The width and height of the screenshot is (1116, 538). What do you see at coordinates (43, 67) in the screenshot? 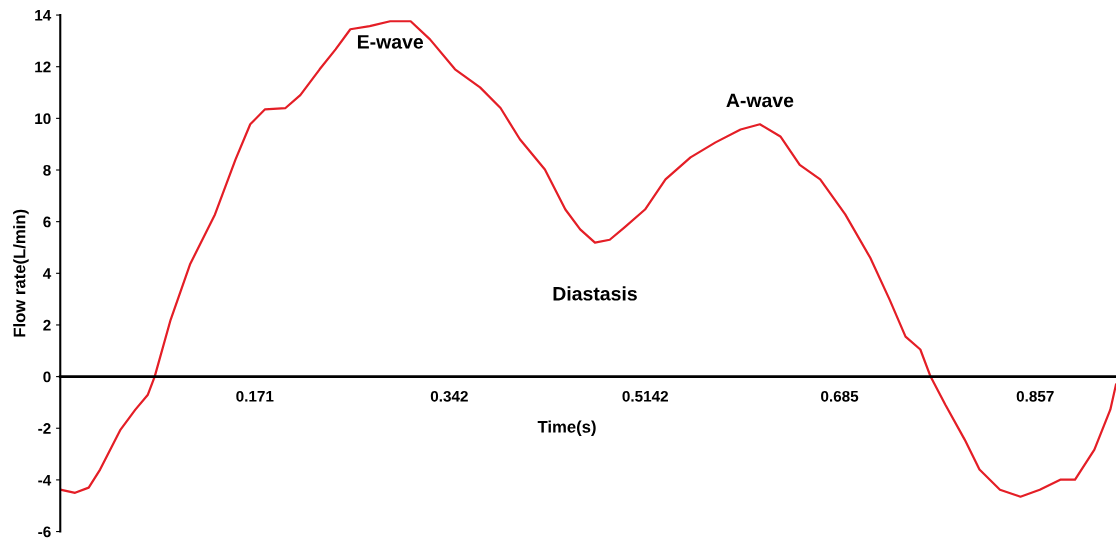
I see `y-tick-label: 12` at bounding box center [43, 67].